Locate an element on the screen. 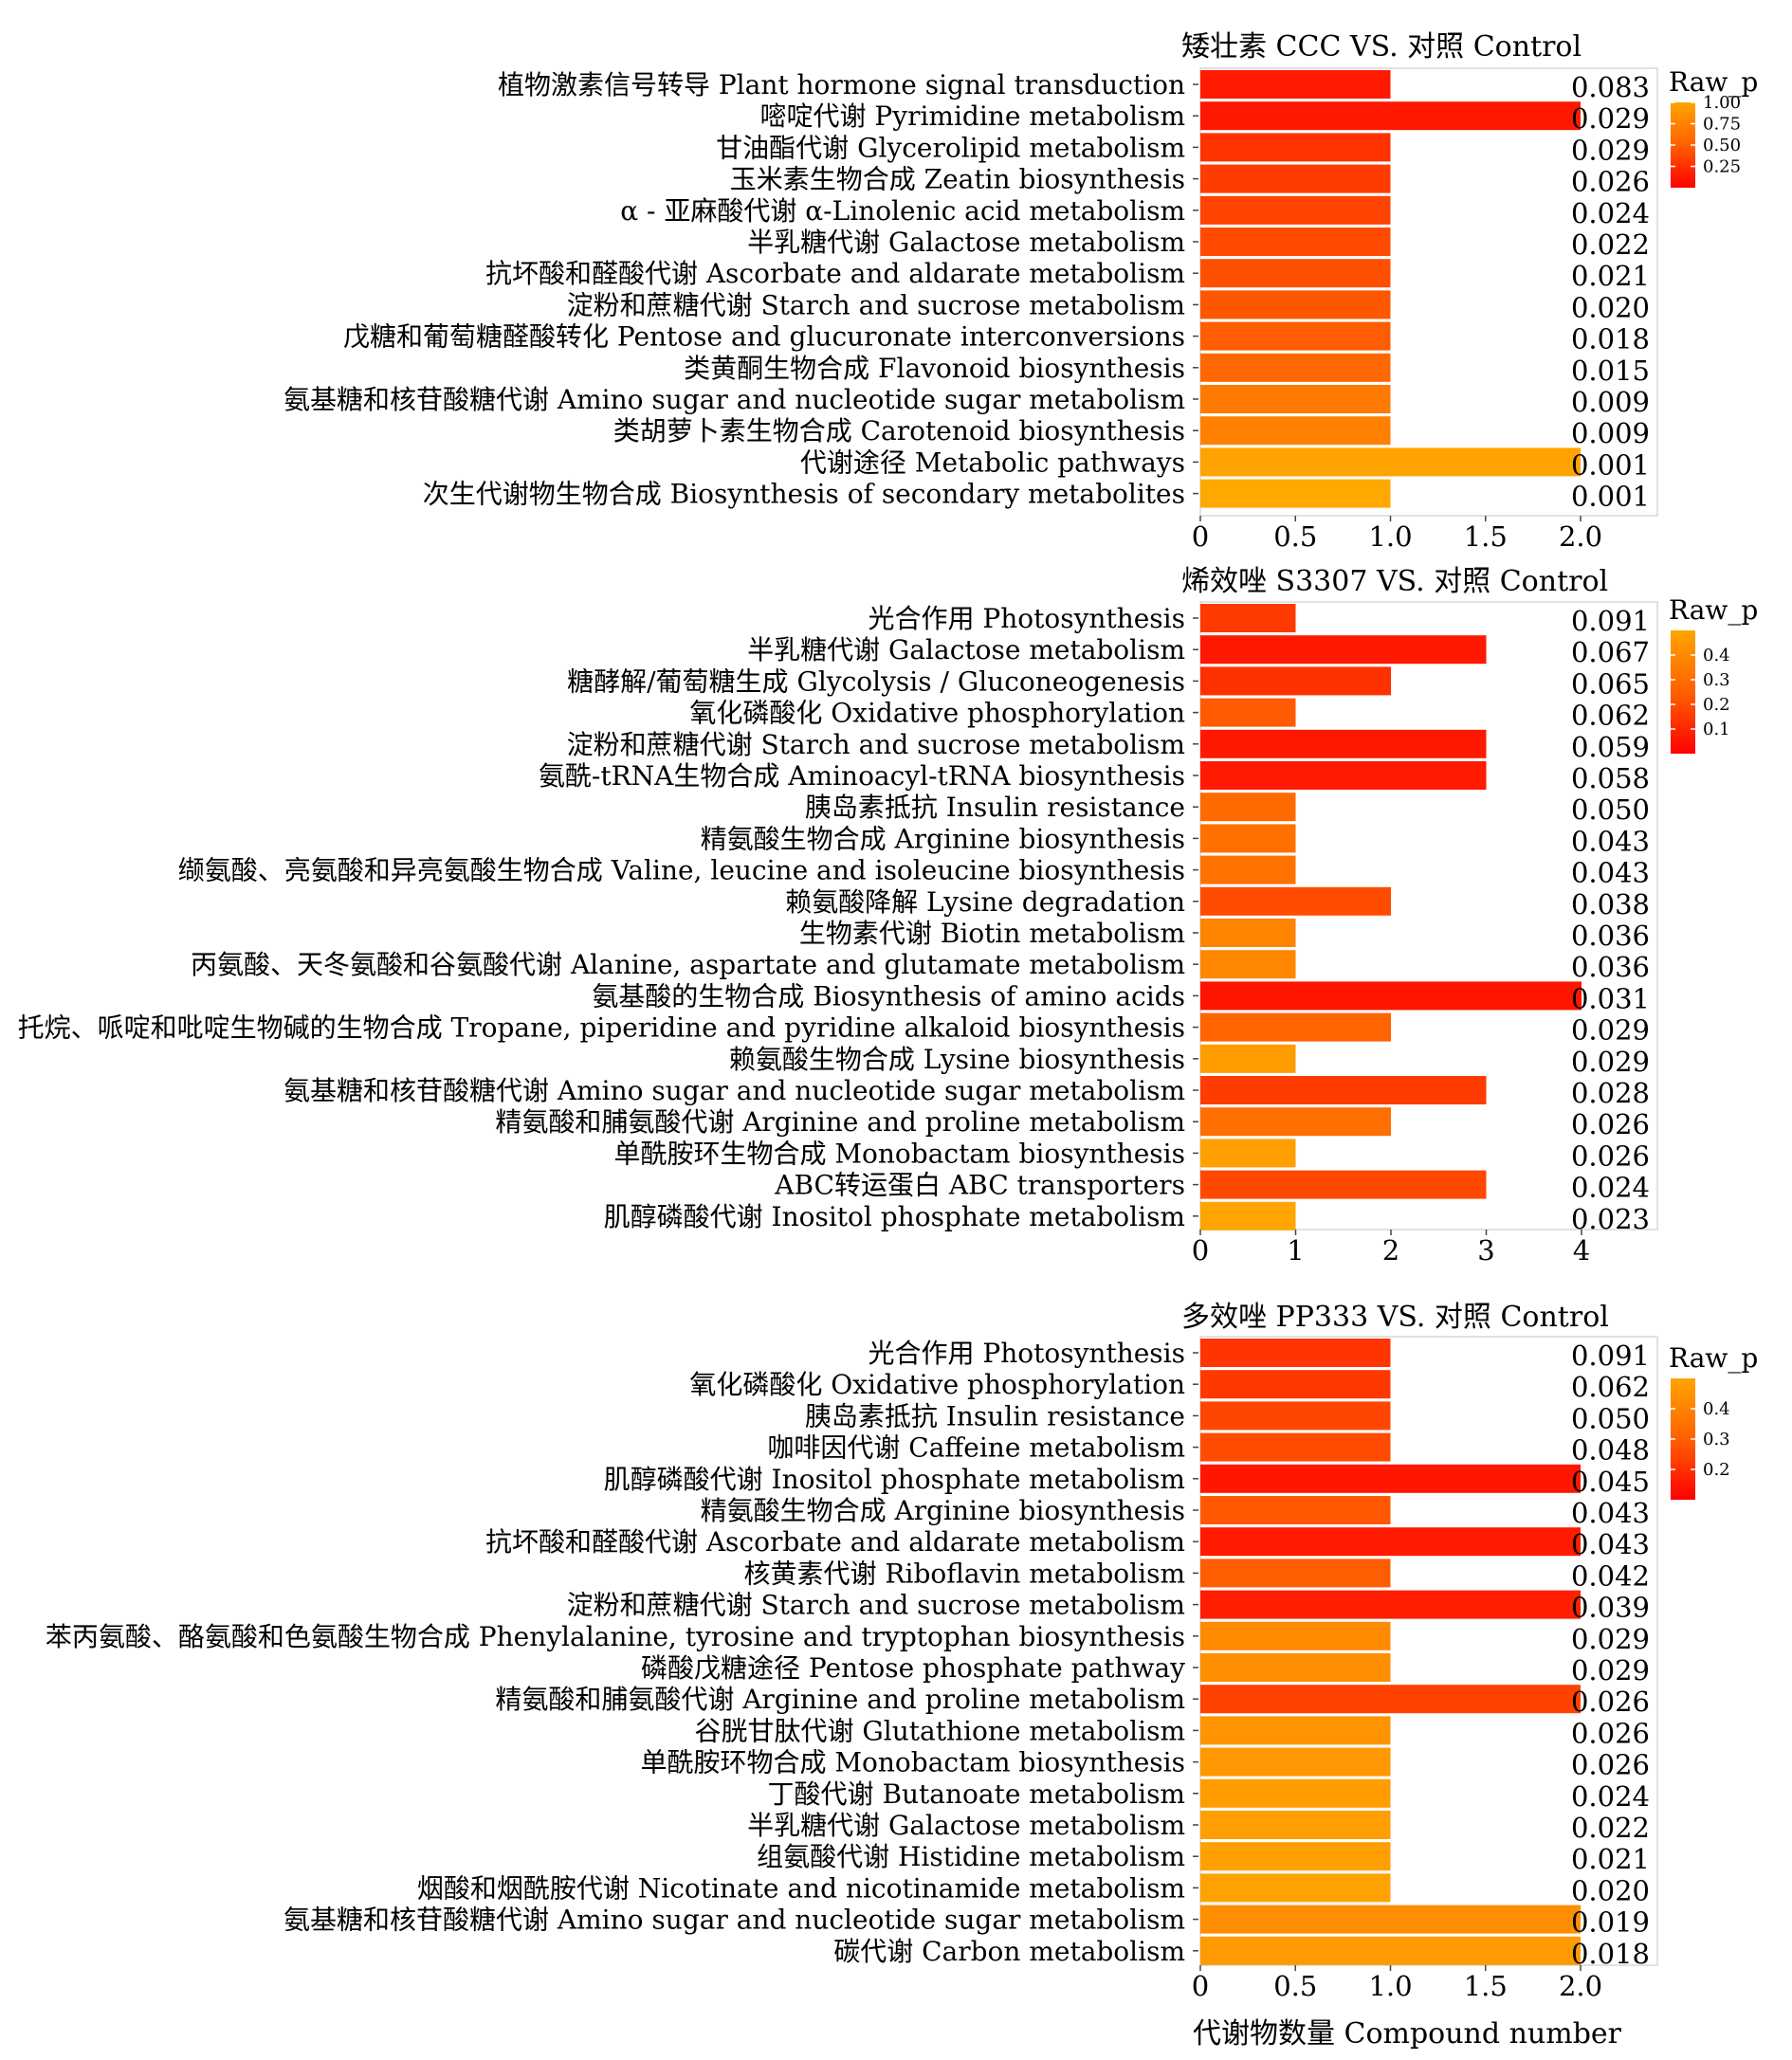  data-label: 0.001 is located at coordinates (1610, 464).